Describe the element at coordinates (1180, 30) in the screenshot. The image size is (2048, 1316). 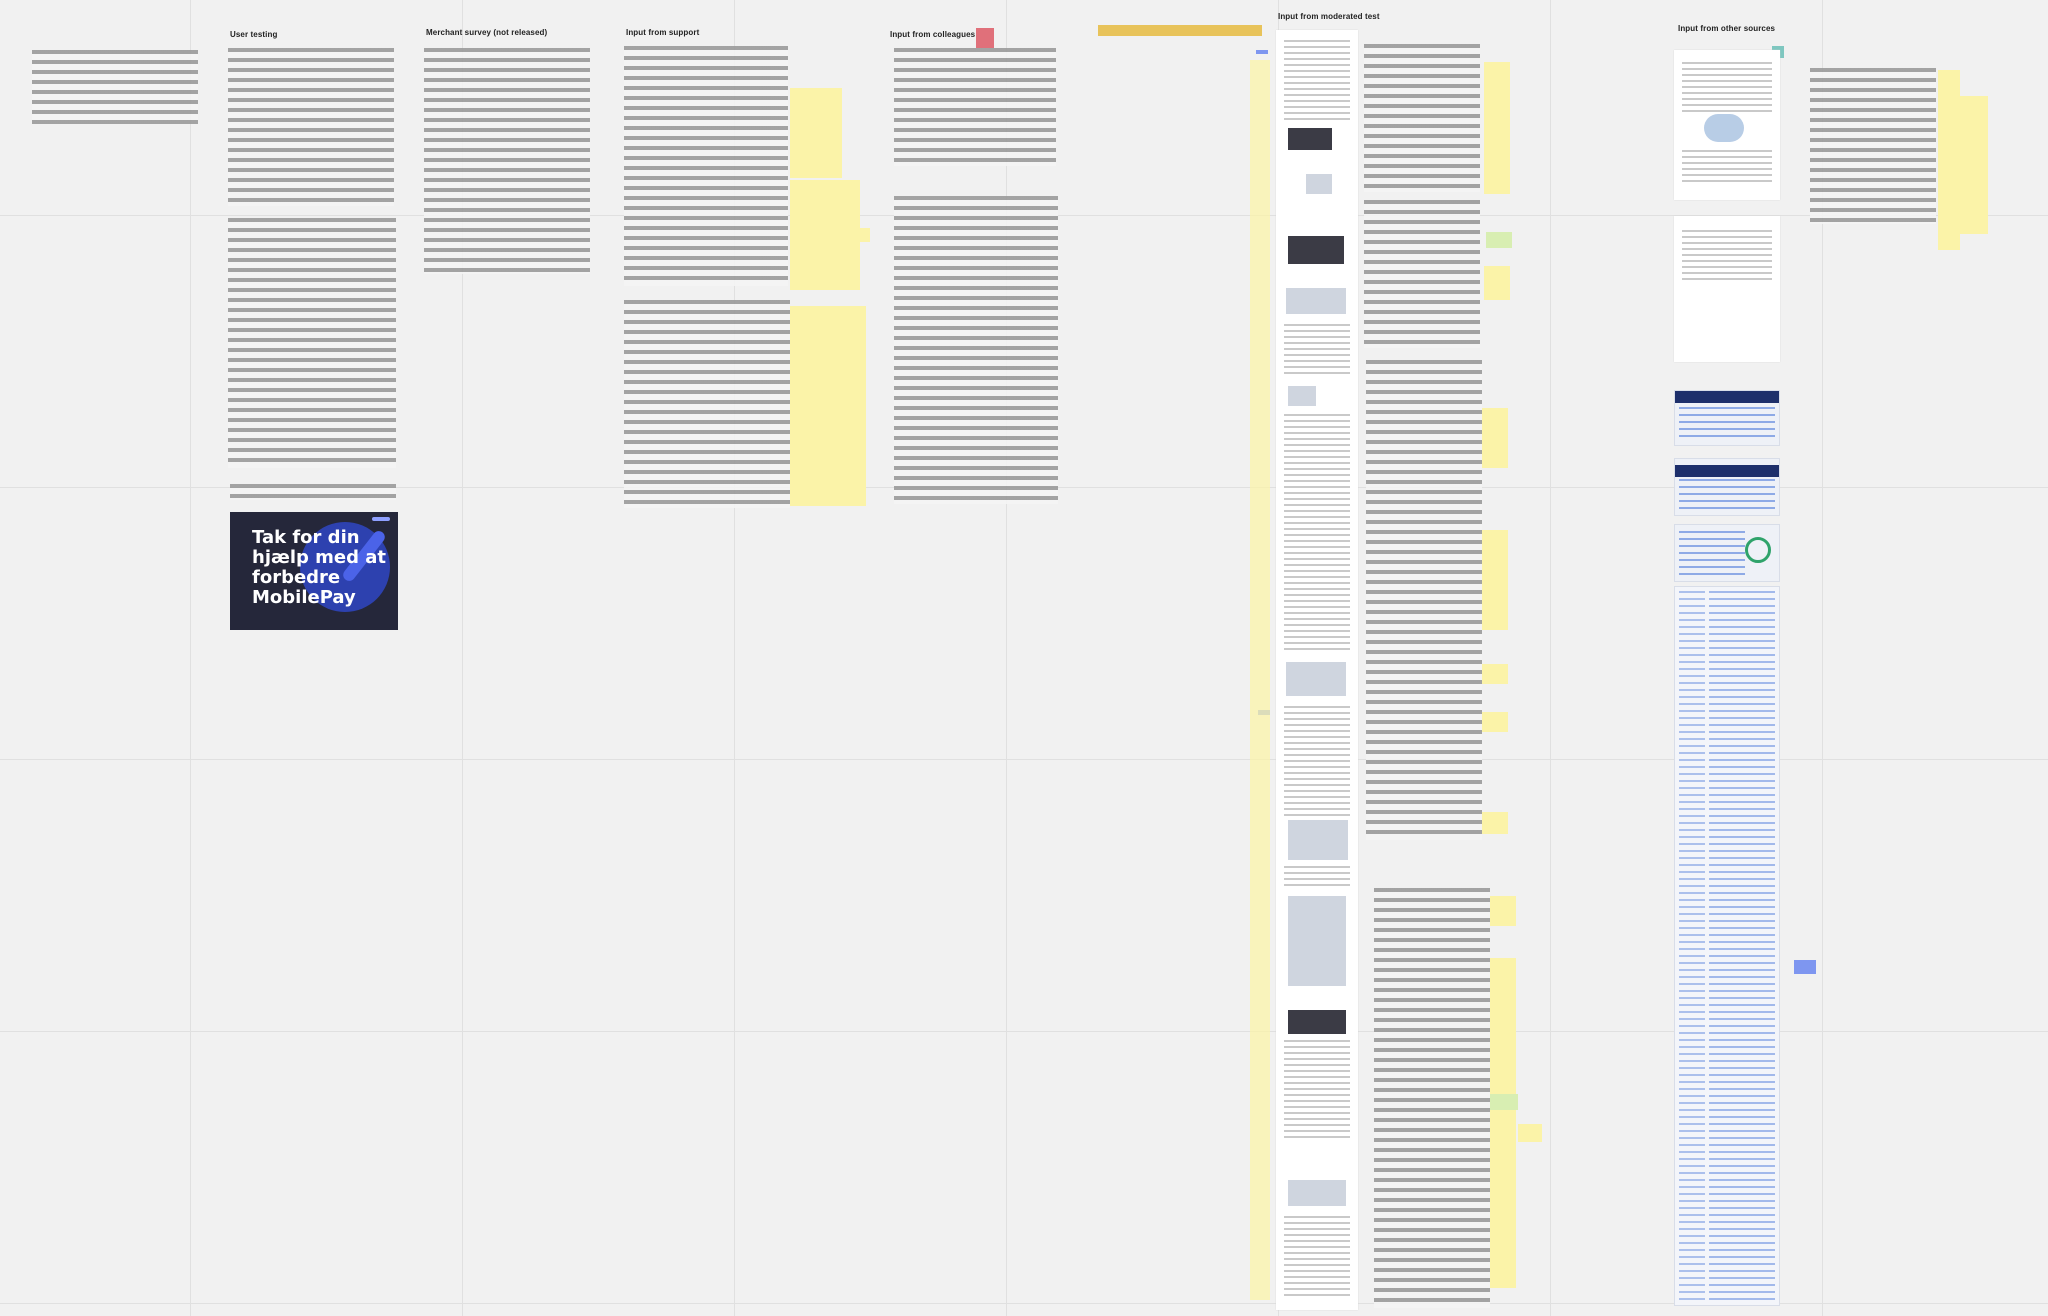
I see `moderated-test-banner` at that location.